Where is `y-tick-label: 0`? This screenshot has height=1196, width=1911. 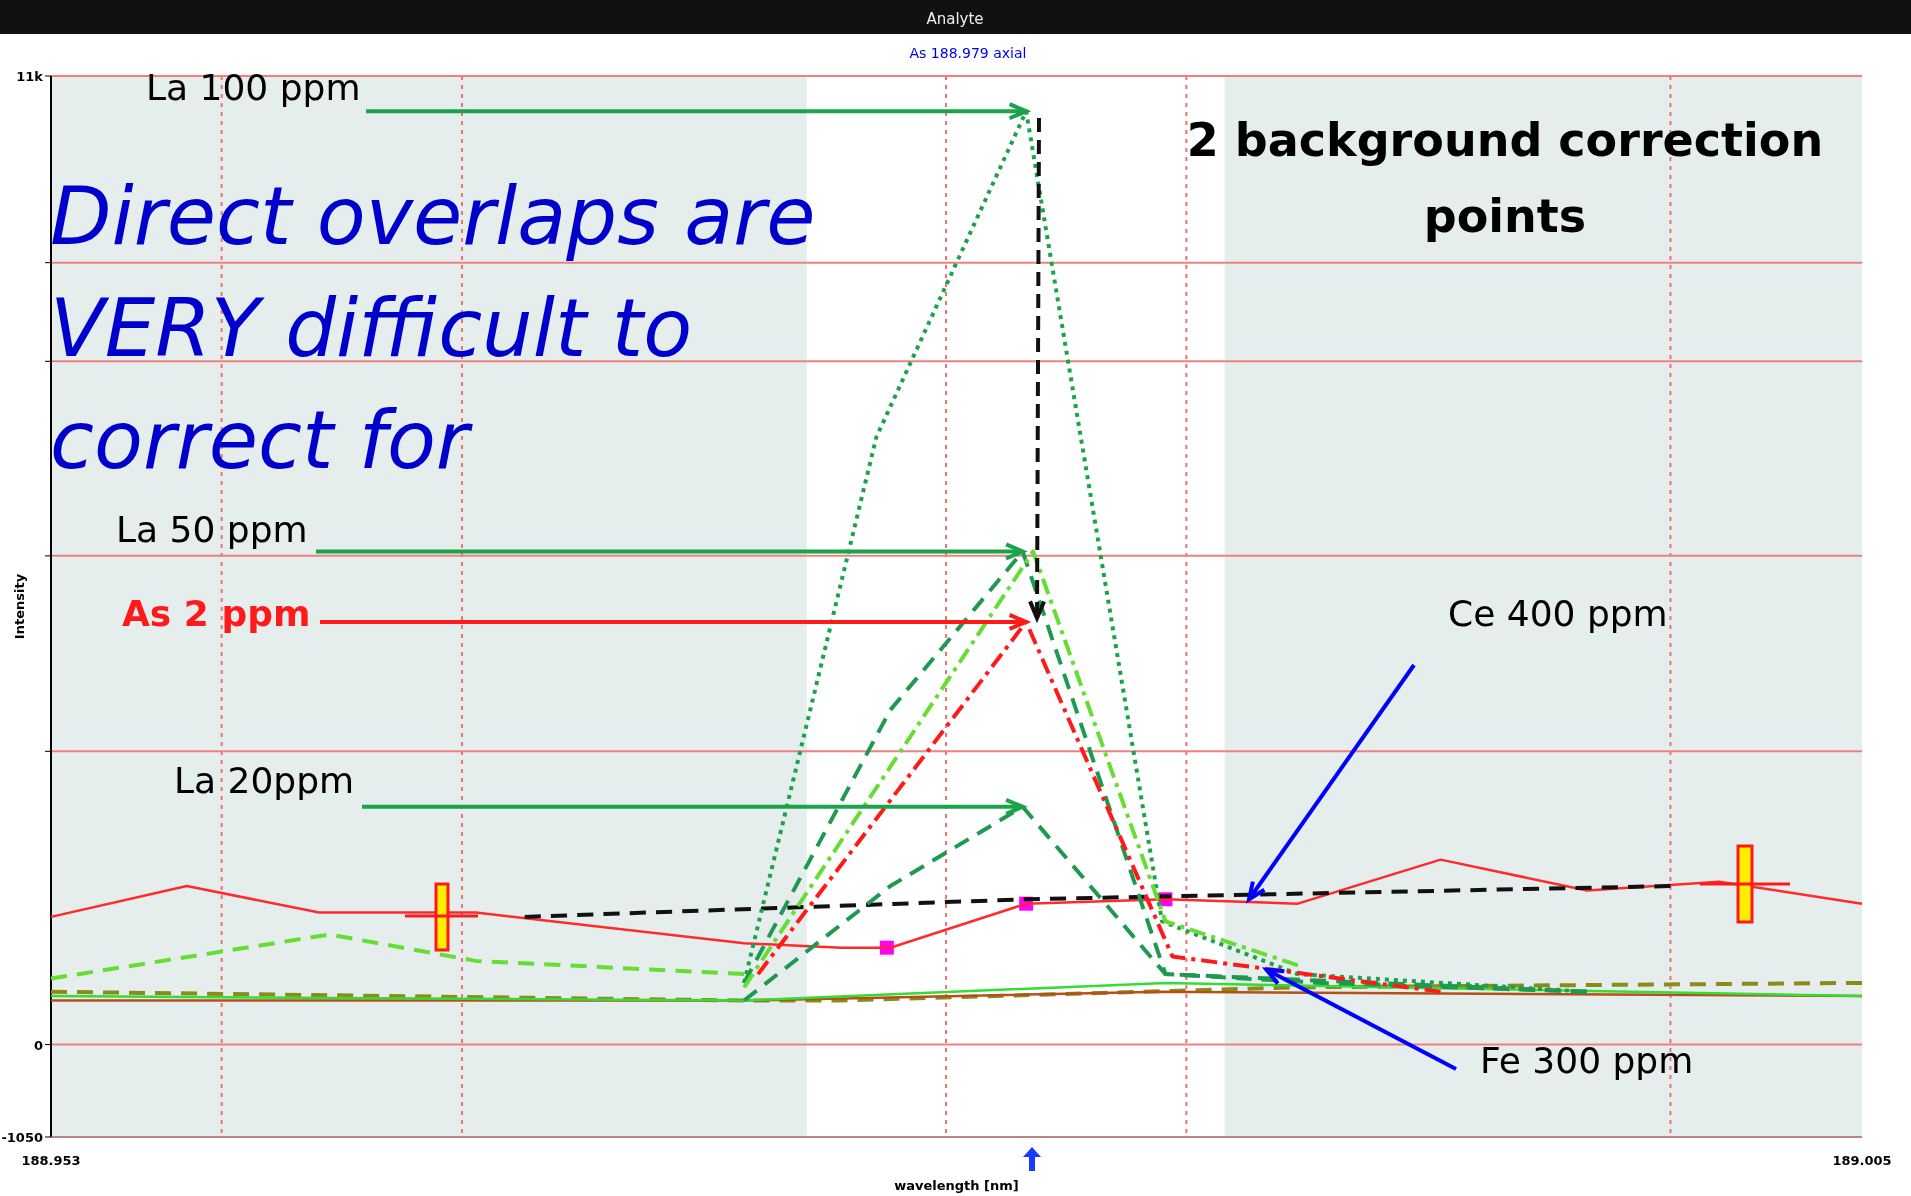 y-tick-label: 0 is located at coordinates (38, 1045).